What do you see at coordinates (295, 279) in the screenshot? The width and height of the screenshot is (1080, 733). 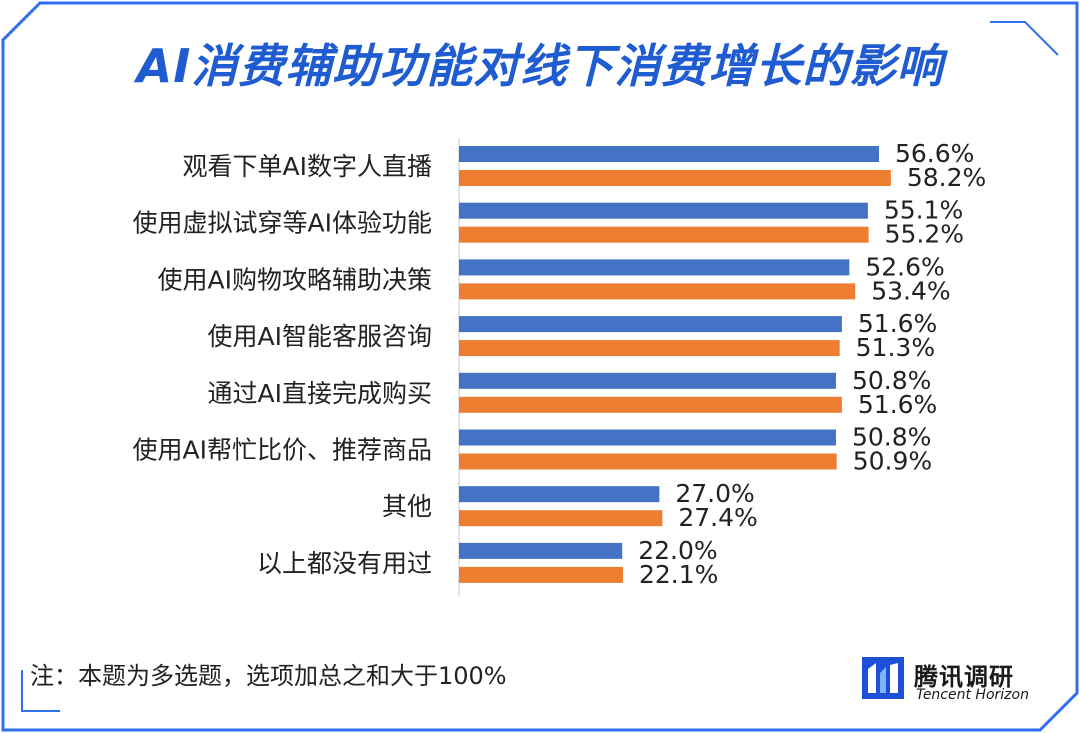 I see `category-label: 使用AI购物攻略辅助决策` at bounding box center [295, 279].